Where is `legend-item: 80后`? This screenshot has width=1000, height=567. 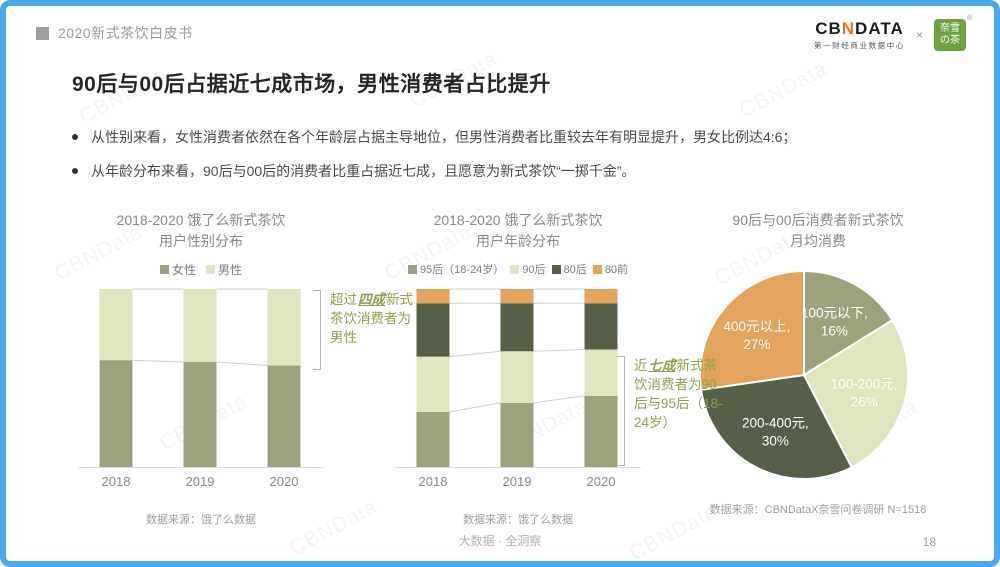
legend-item: 80后 is located at coordinates (569, 269).